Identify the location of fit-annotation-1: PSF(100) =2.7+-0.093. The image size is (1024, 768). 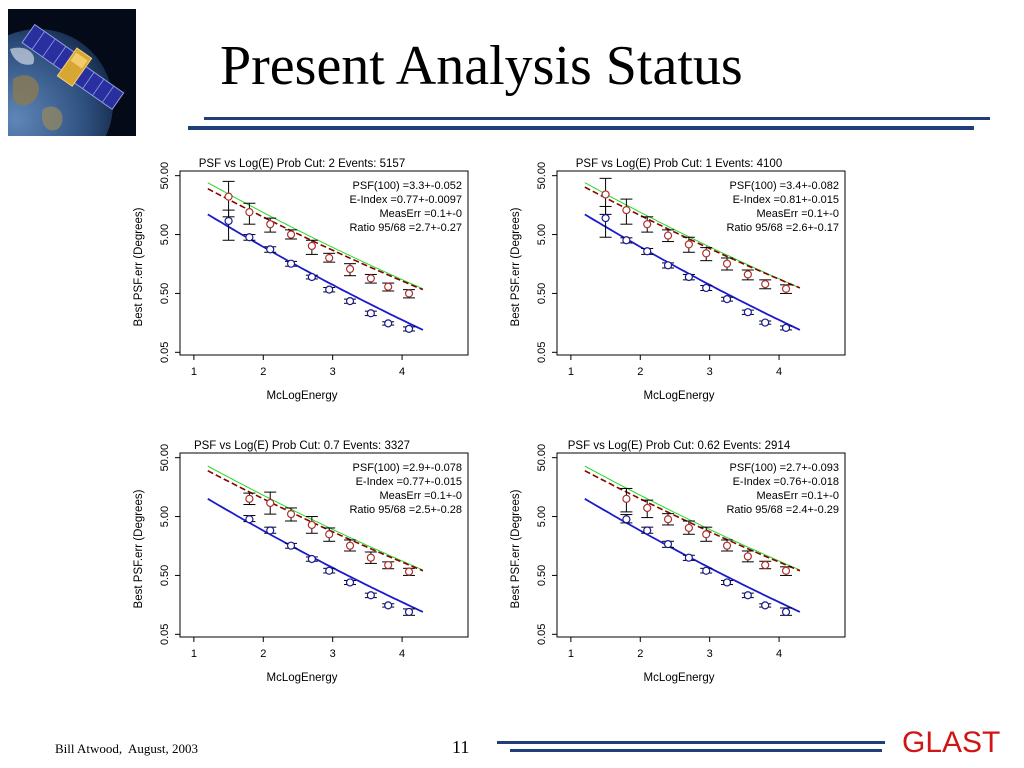
(784, 468).